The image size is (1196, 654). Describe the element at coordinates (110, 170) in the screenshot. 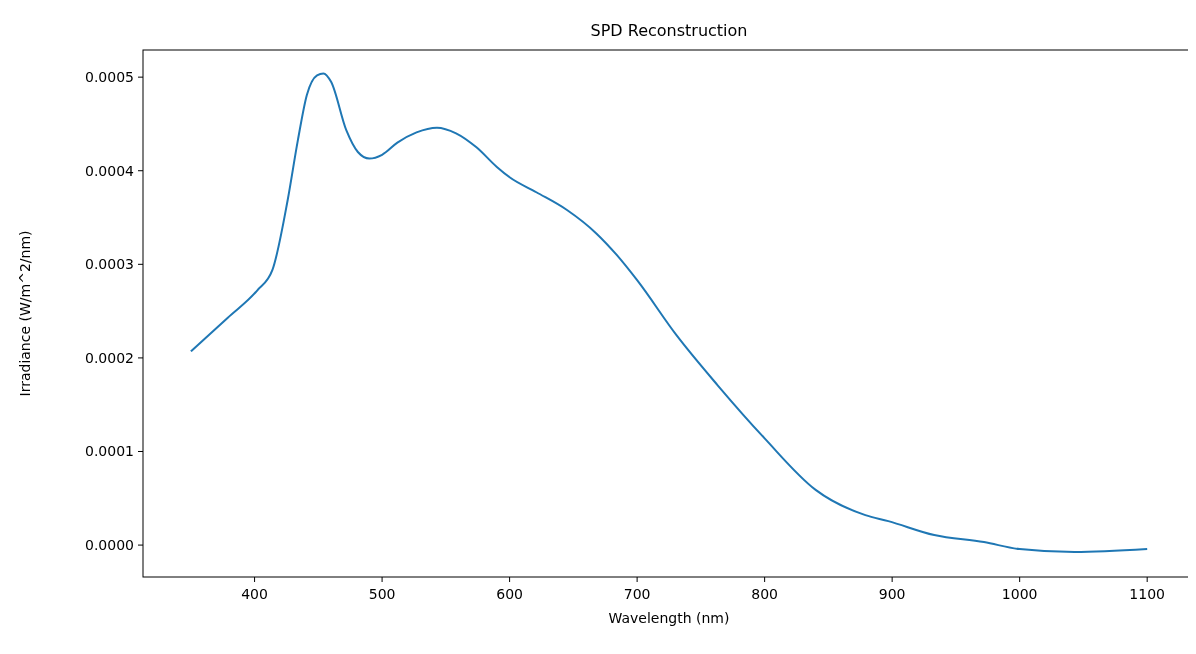

I see `y-tick-label: 0.0004` at that location.